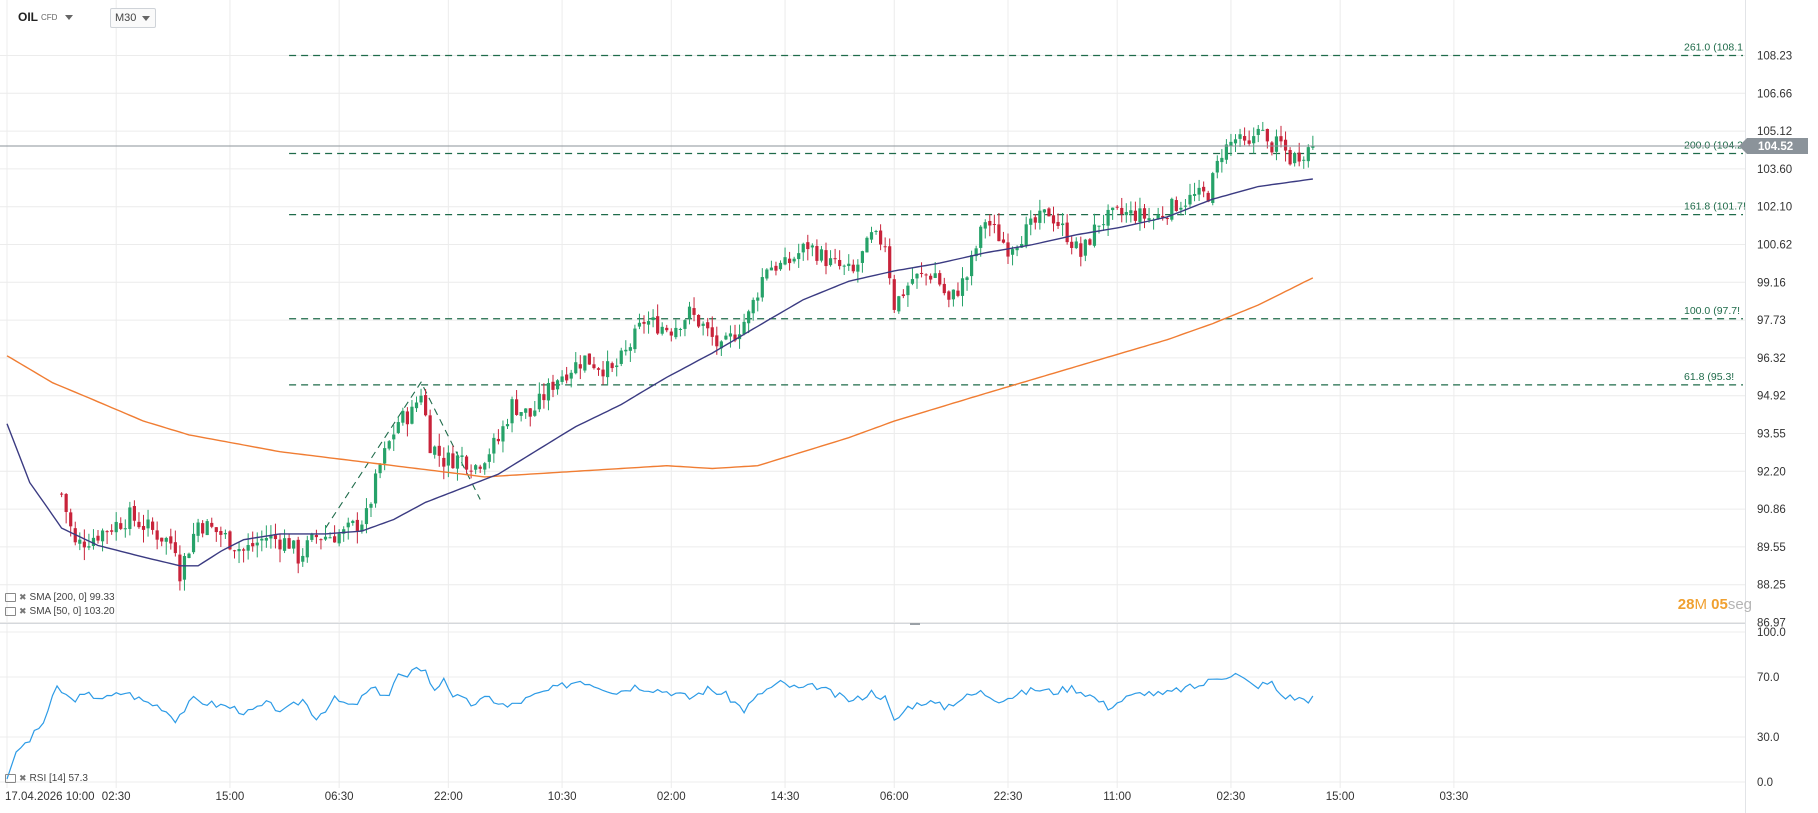 The image size is (1818, 813). Describe the element at coordinates (1709, 377) in the screenshot. I see `fib-level-label: 61.8 (95.3!` at that location.